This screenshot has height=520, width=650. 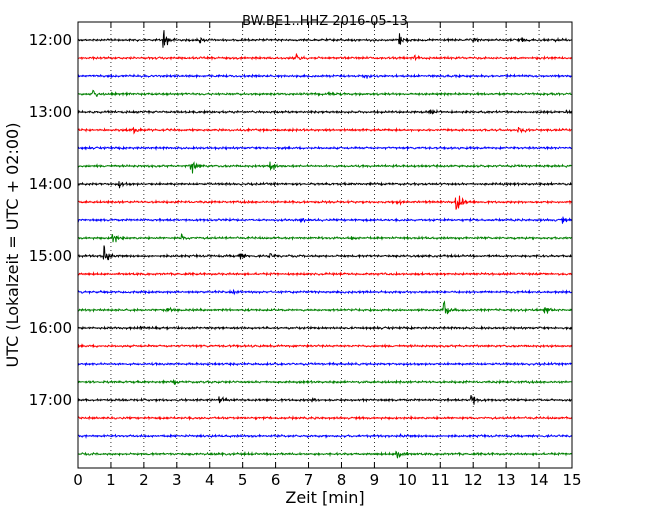 I want to click on y-tick-label-14:00: 14:00, so click(x=50, y=184).